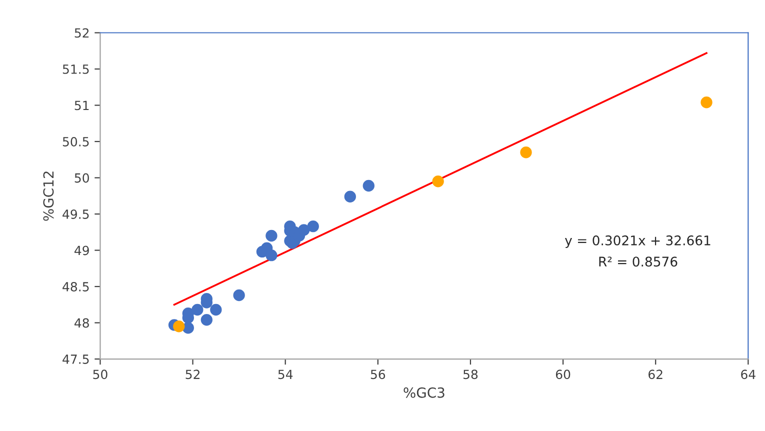 This screenshot has width=765, height=431. Describe the element at coordinates (563, 375) in the screenshot. I see `x-tick-label: 60` at that location.